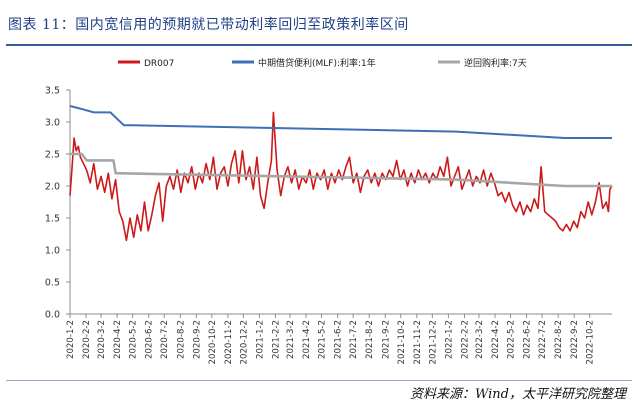 This screenshot has width=638, height=406. What do you see at coordinates (277, 339) in the screenshot?
I see `x-tick-label: 2021-2-2` at bounding box center [277, 339].